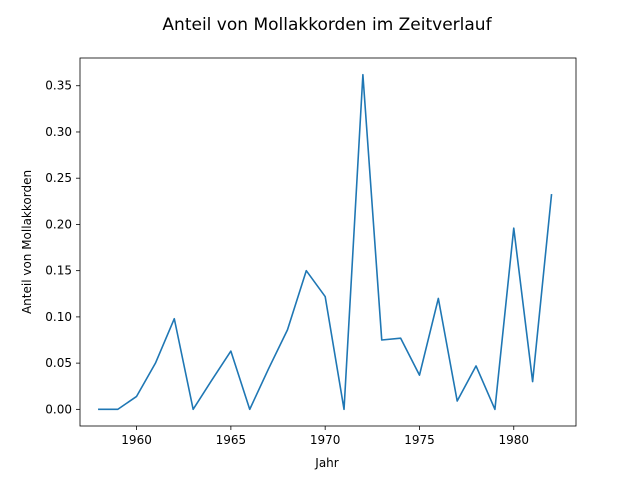 This screenshot has width=640, height=480. I want to click on y-tick-label: 0.35, so click(58, 86).